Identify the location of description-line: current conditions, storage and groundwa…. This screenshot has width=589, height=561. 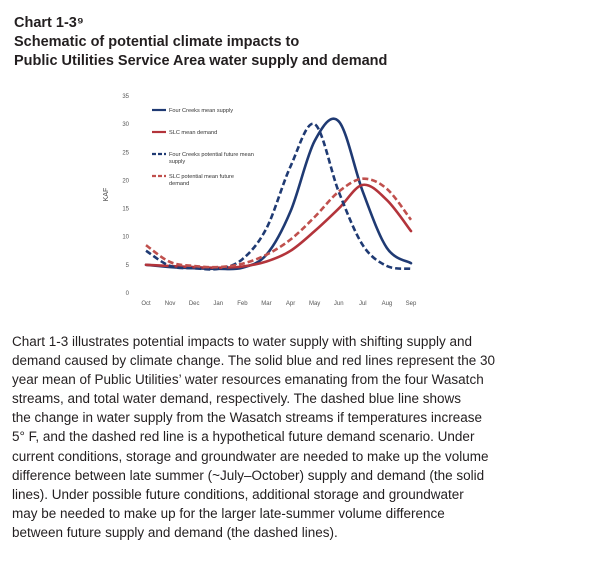
(250, 456).